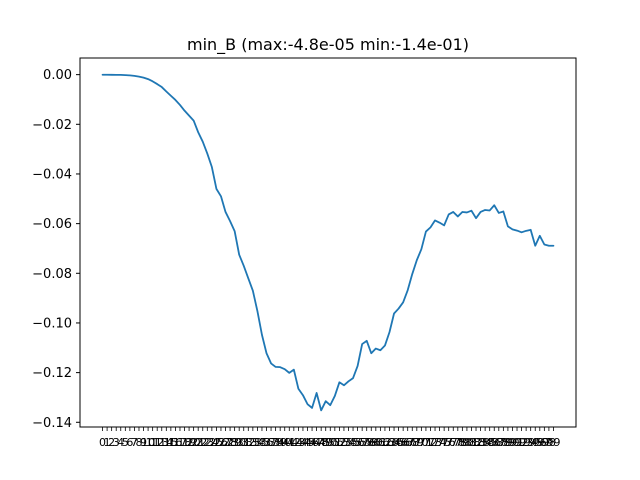 This screenshot has height=480, width=640. I want to click on x-tick-label: 87, so click(499, 442).